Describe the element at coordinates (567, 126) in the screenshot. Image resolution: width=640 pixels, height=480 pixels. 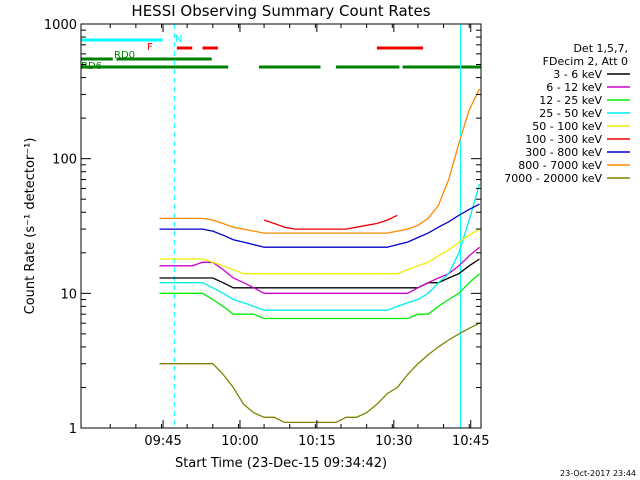
I see `legend-entry: 50 - 100 keV` at that location.